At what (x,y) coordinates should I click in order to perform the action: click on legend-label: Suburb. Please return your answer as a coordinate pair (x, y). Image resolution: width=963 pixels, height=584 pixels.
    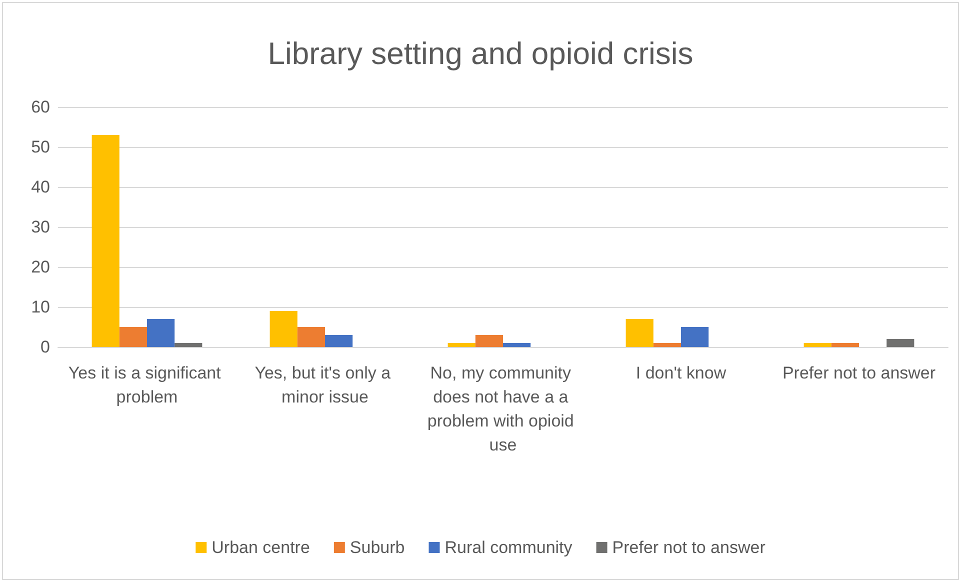
    Looking at the image, I should click on (377, 547).